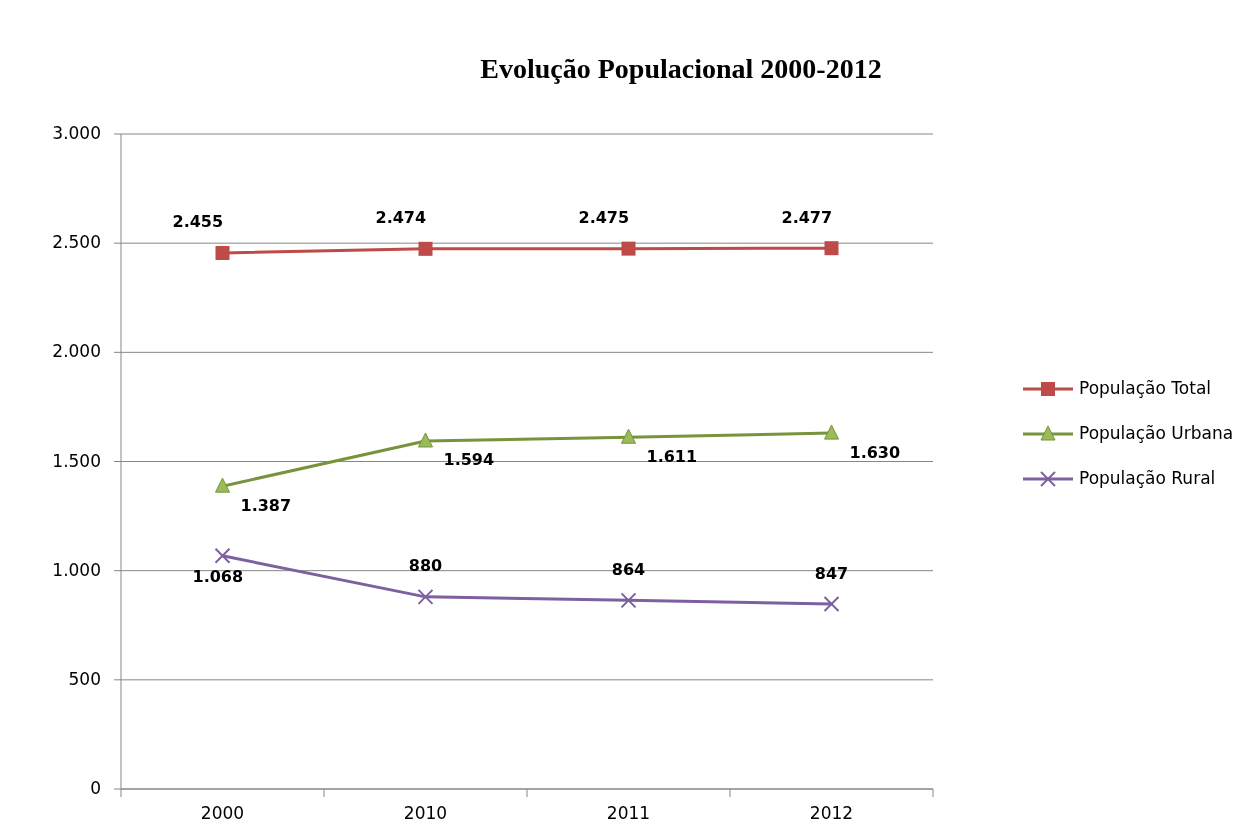 This screenshot has width=1258, height=837. What do you see at coordinates (681, 68) in the screenshot?
I see `chart-title: Evolução Populacional 2000-2012` at bounding box center [681, 68].